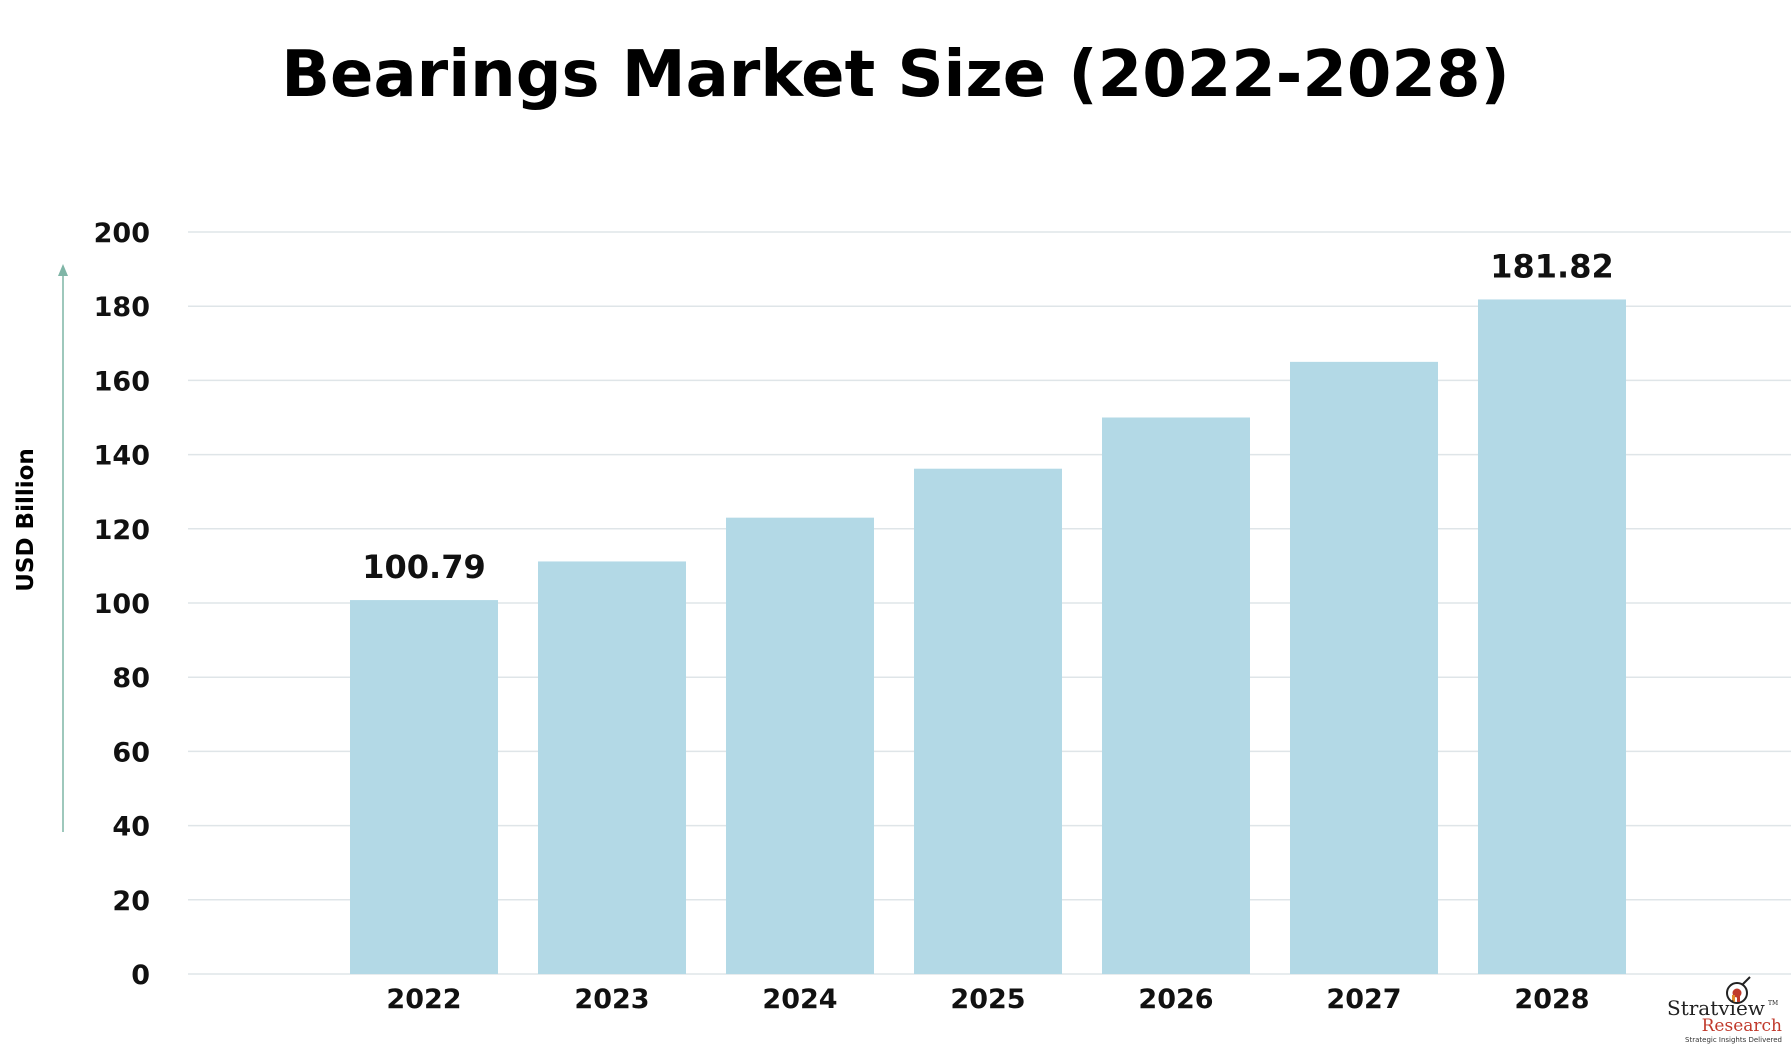 The height and width of the screenshot is (1049, 1791). What do you see at coordinates (800, 745) in the screenshot?
I see `bar-2024` at bounding box center [800, 745].